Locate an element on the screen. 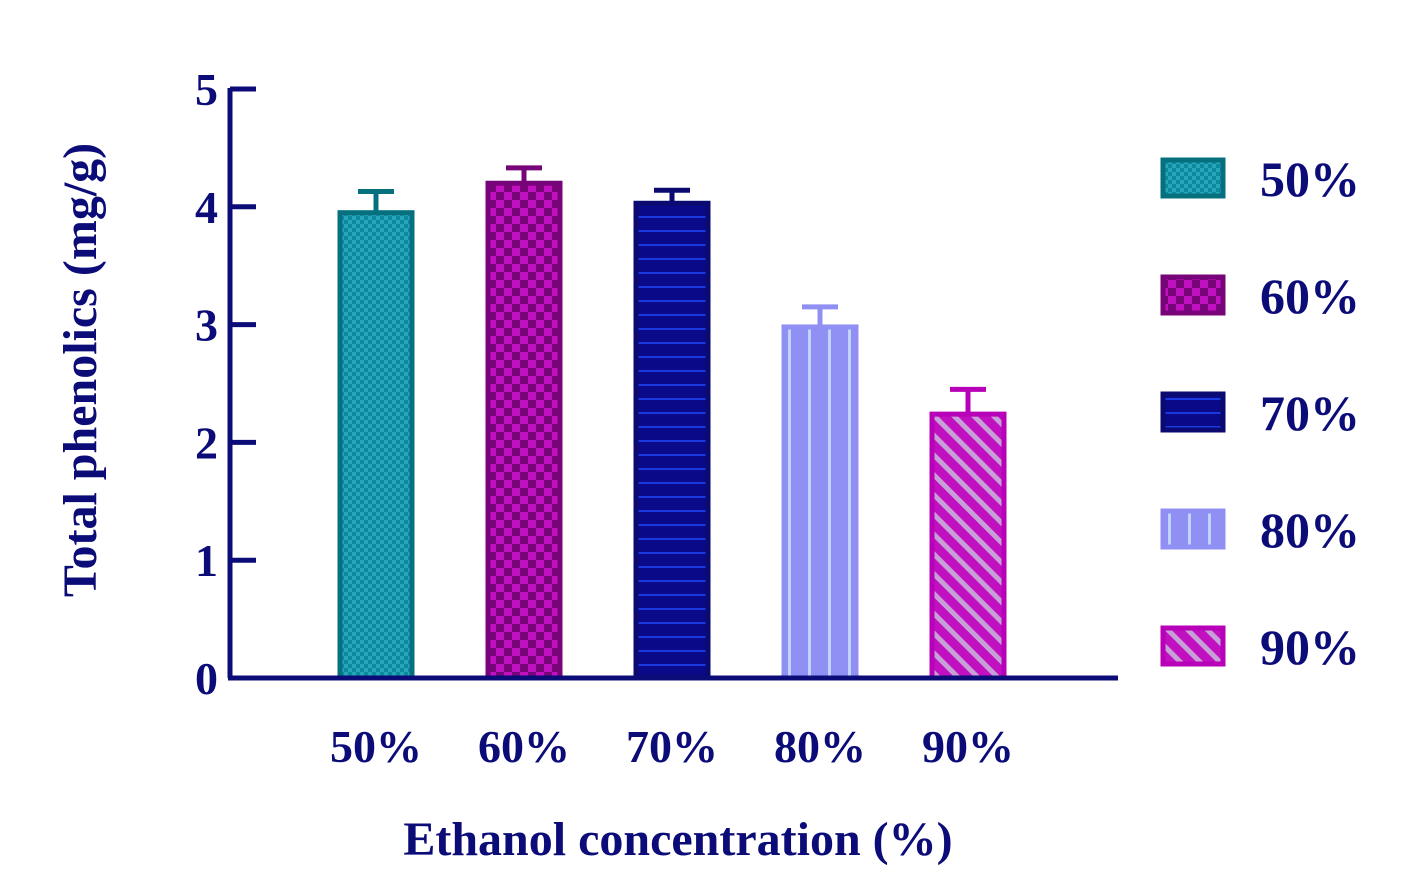 The width and height of the screenshot is (1409, 883). y-axis: 0 1 2 3 4 5 is located at coordinates (225, 384).